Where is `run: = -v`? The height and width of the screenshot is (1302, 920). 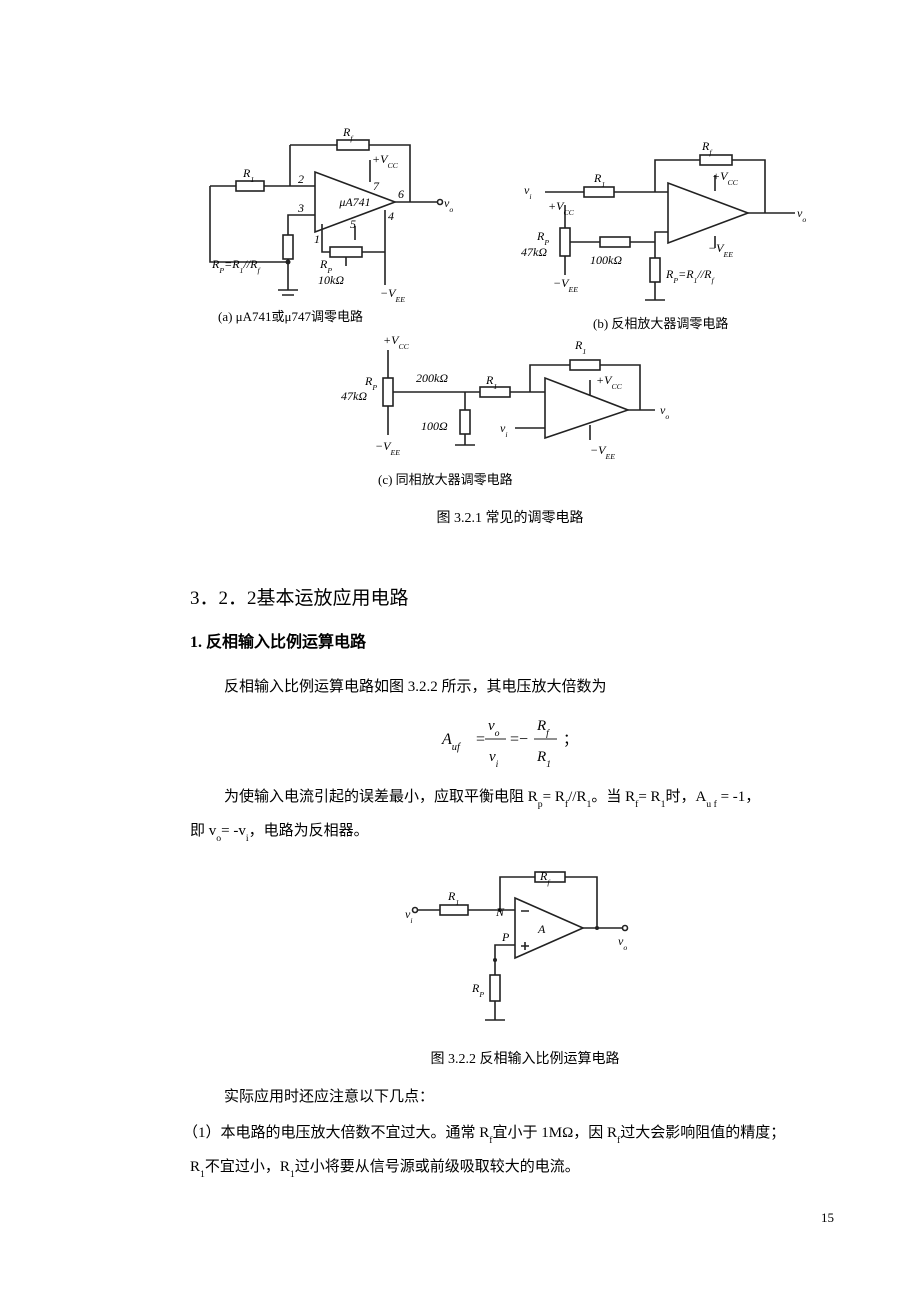
run: = -v is located at coordinates (233, 831).